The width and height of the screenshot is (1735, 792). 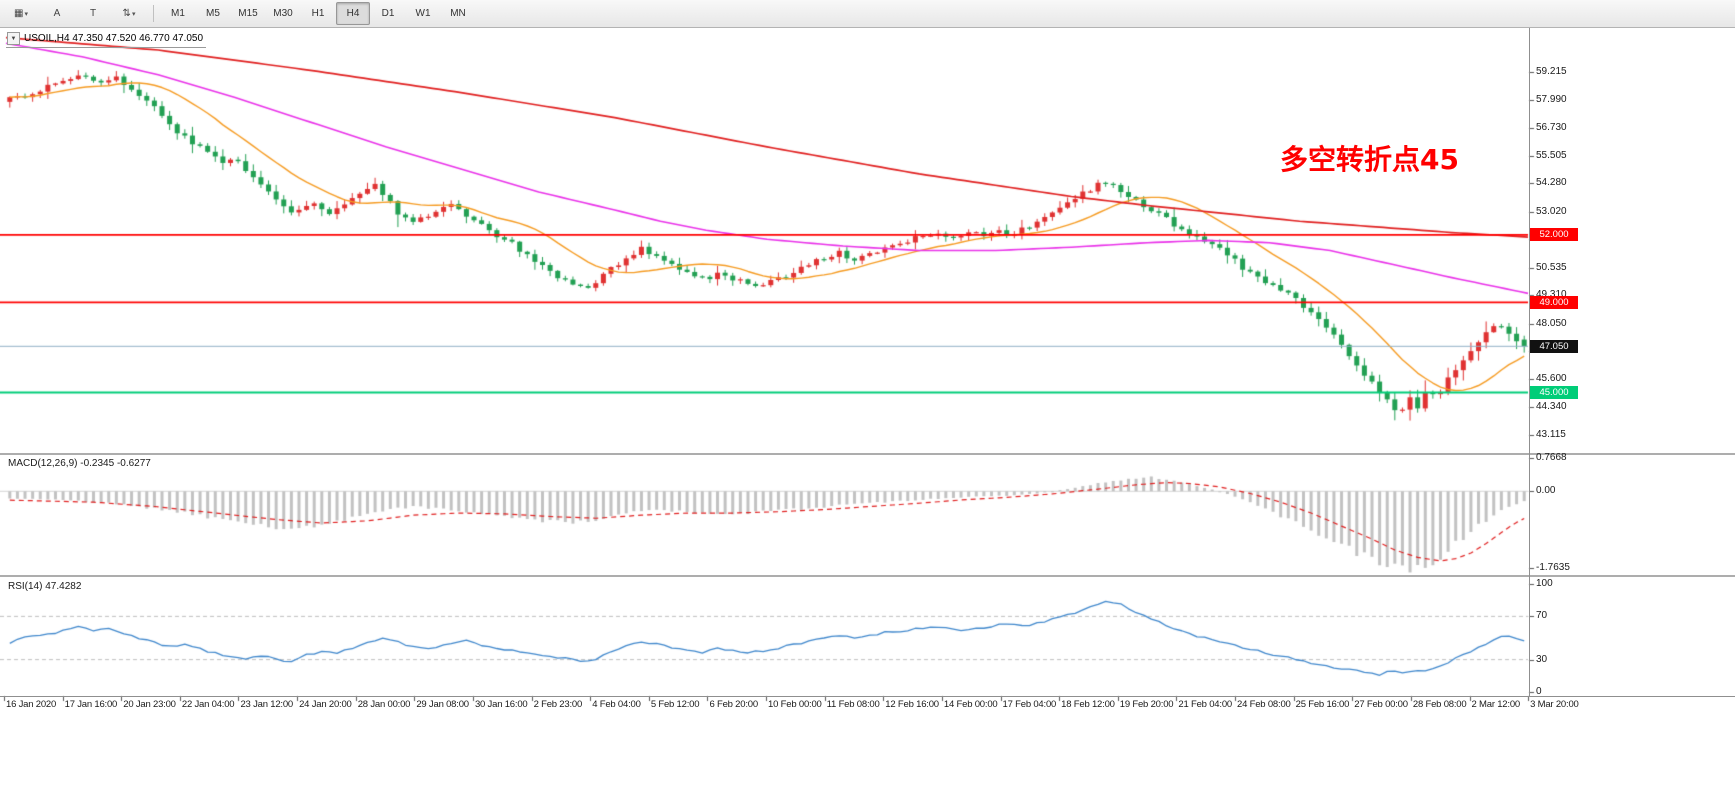 What do you see at coordinates (616, 704) in the screenshot?
I see `time-tick-label: 4 Feb 04:00` at bounding box center [616, 704].